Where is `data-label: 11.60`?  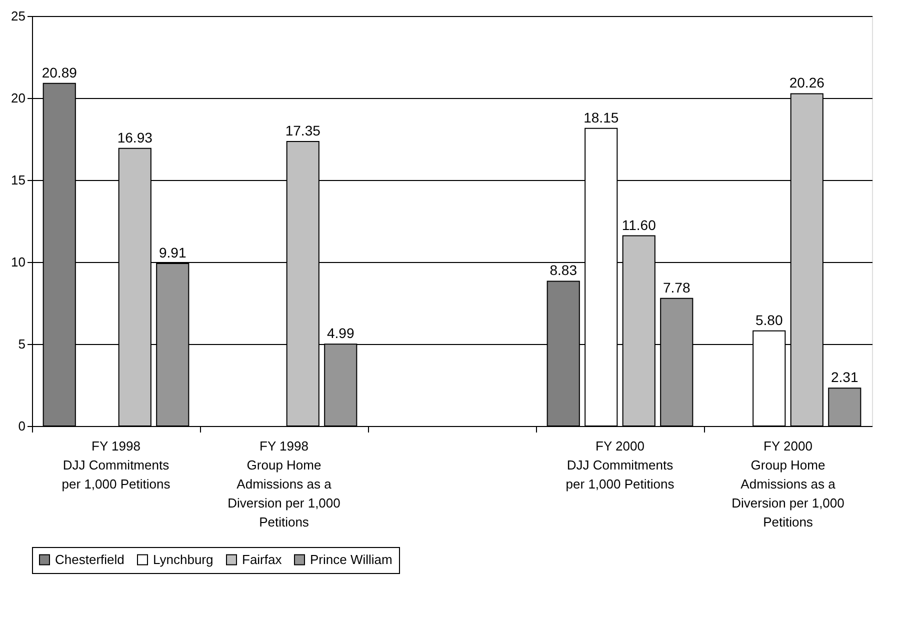 data-label: 11.60 is located at coordinates (639, 224).